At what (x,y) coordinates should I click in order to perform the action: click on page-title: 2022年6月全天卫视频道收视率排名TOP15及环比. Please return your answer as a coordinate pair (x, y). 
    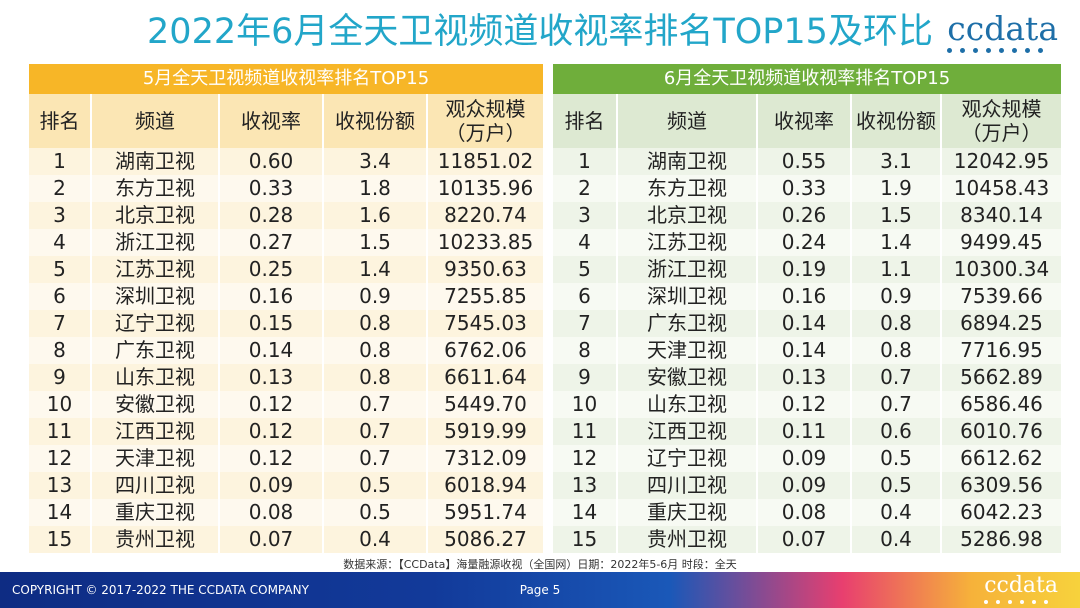
    Looking at the image, I should click on (540, 32).